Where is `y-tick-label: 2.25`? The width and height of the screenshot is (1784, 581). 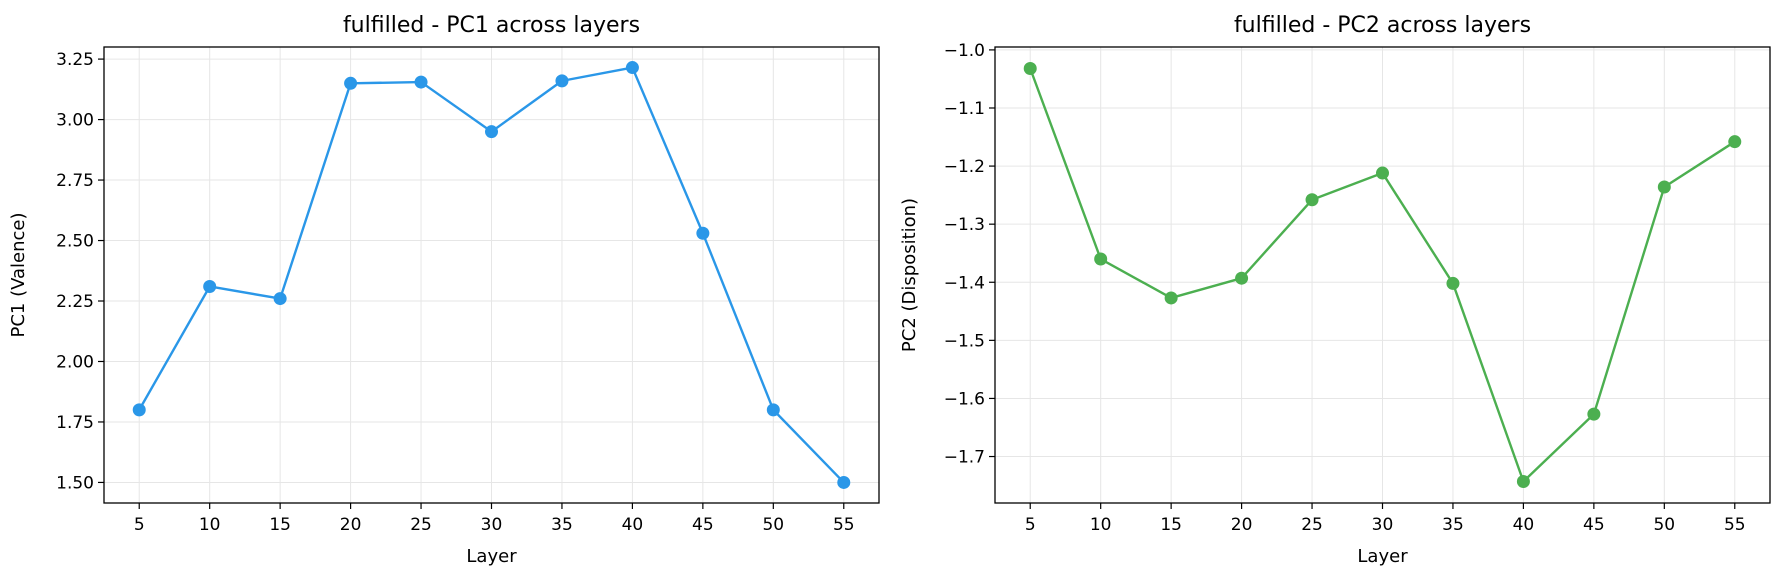 y-tick-label: 2.25 is located at coordinates (75, 302).